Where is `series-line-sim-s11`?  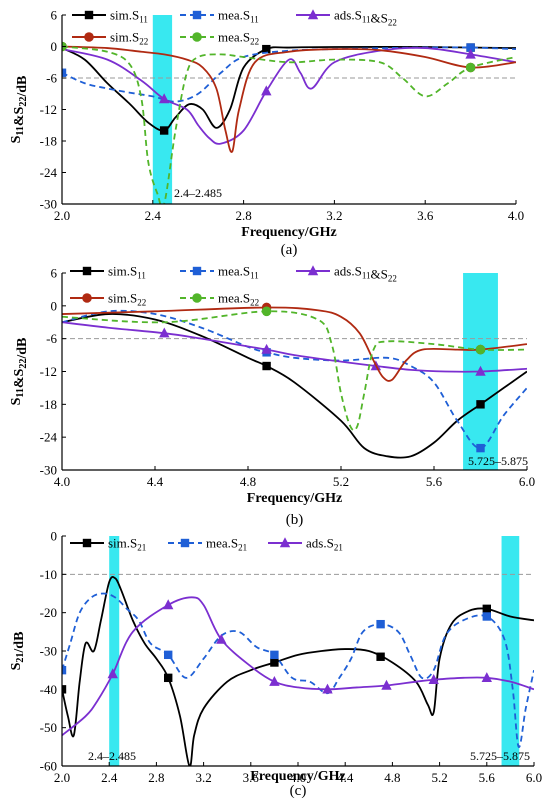
series-line-sim-s11 is located at coordinates (289, 89).